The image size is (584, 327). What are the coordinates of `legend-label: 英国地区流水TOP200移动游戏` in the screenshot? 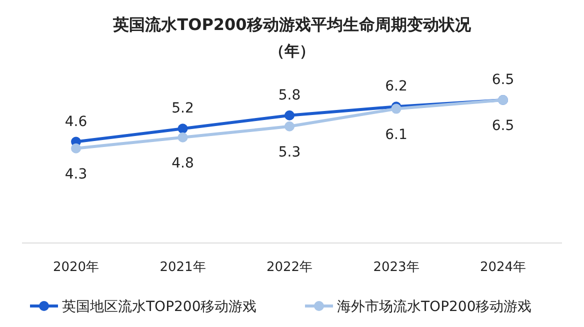 It's located at (159, 307).